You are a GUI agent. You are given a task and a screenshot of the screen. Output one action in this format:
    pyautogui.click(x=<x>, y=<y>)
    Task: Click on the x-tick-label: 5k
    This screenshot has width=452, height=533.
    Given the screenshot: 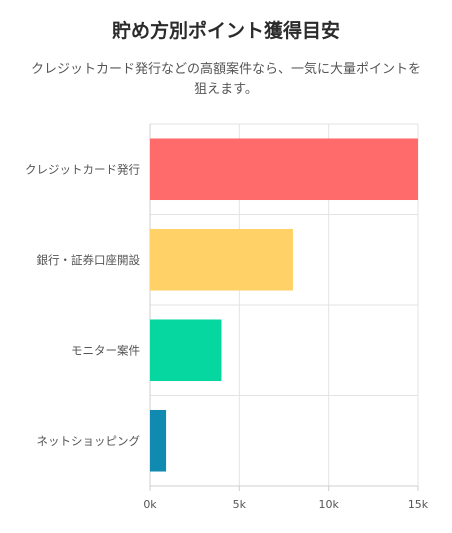 What is the action you would take?
    pyautogui.click(x=240, y=504)
    